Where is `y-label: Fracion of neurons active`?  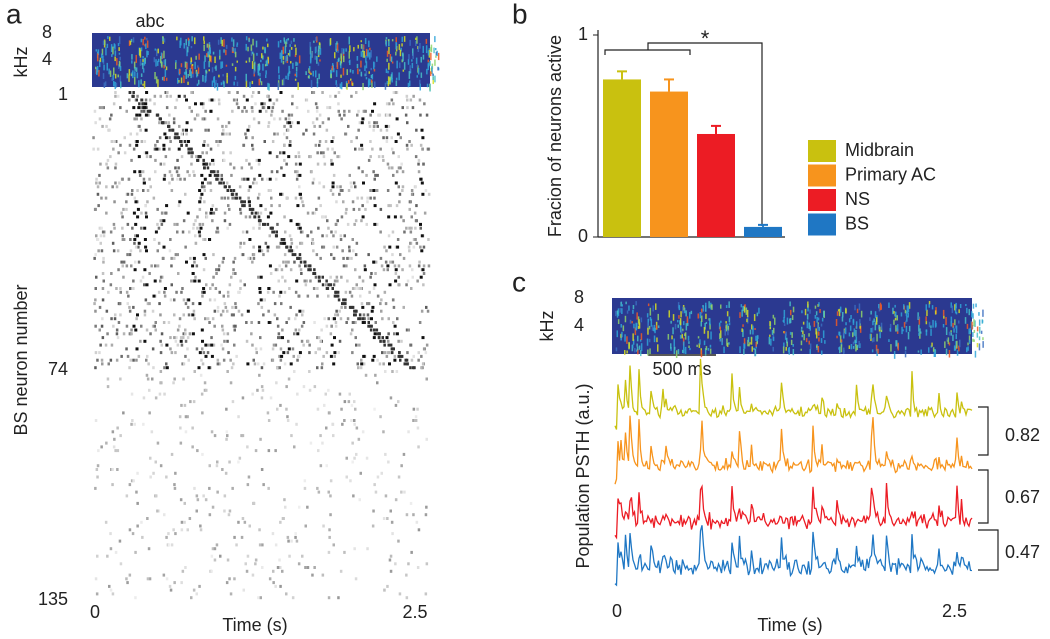
y-label: Fracion of neurons active is located at coordinates (555, 136).